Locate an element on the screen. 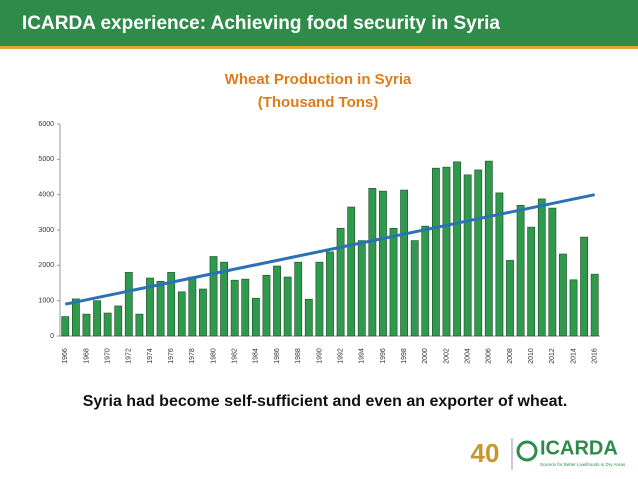 The width and height of the screenshot is (638, 479). x-tick-label: 2000 is located at coordinates (425, 356).